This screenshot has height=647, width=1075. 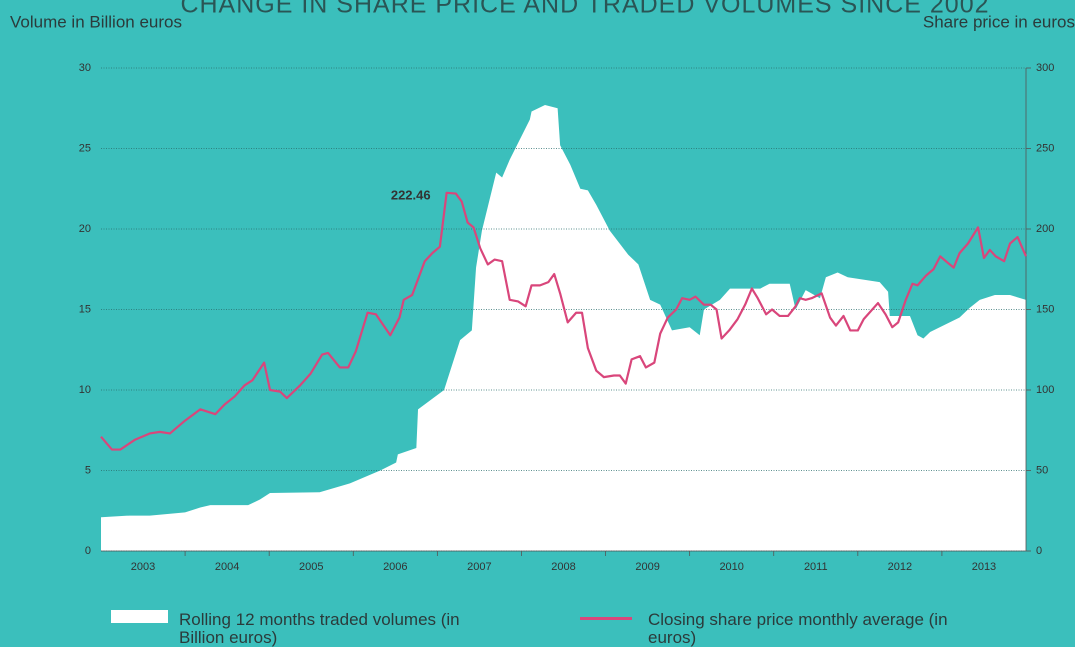 I want to click on x-tick-label: 2008, so click(x=563, y=567).